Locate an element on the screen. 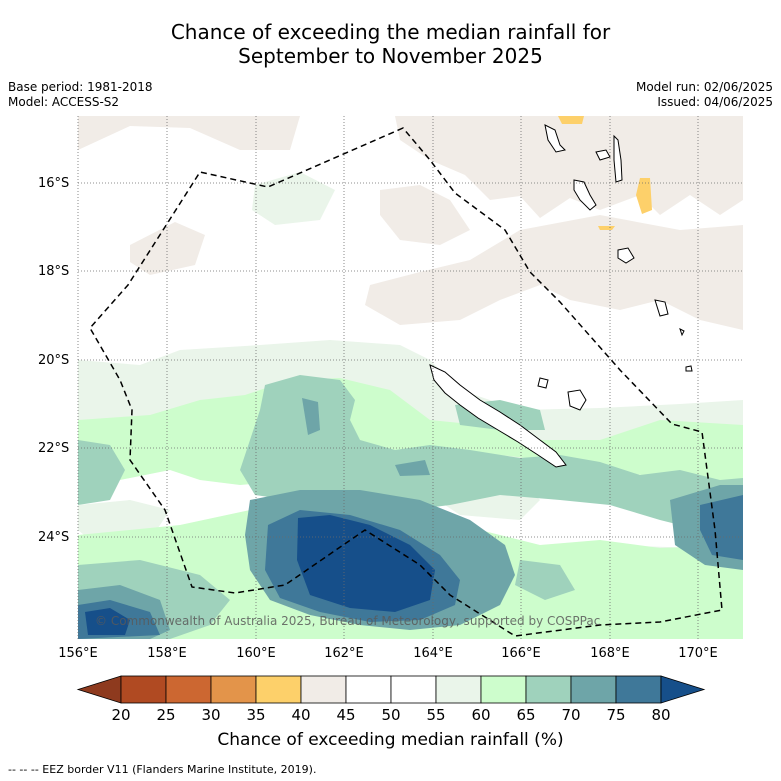 This screenshot has width=781, height=781. lon-label: 166°E is located at coordinates (521, 653).